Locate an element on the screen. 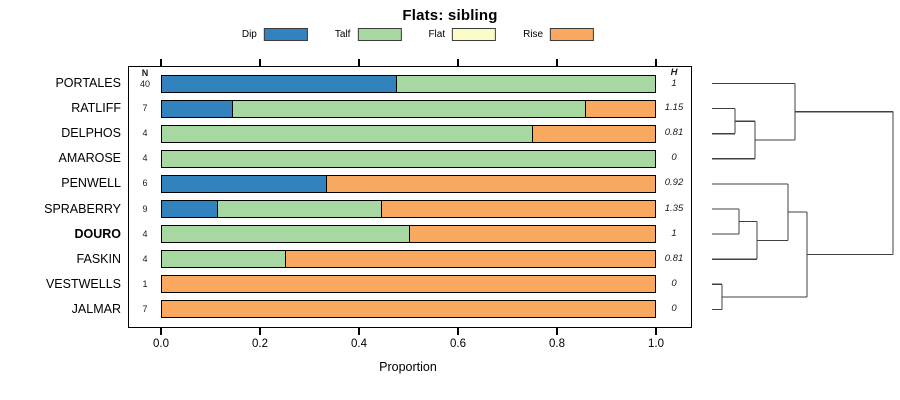 This screenshot has width=900, height=400. bar-spraberry is located at coordinates (408, 209).